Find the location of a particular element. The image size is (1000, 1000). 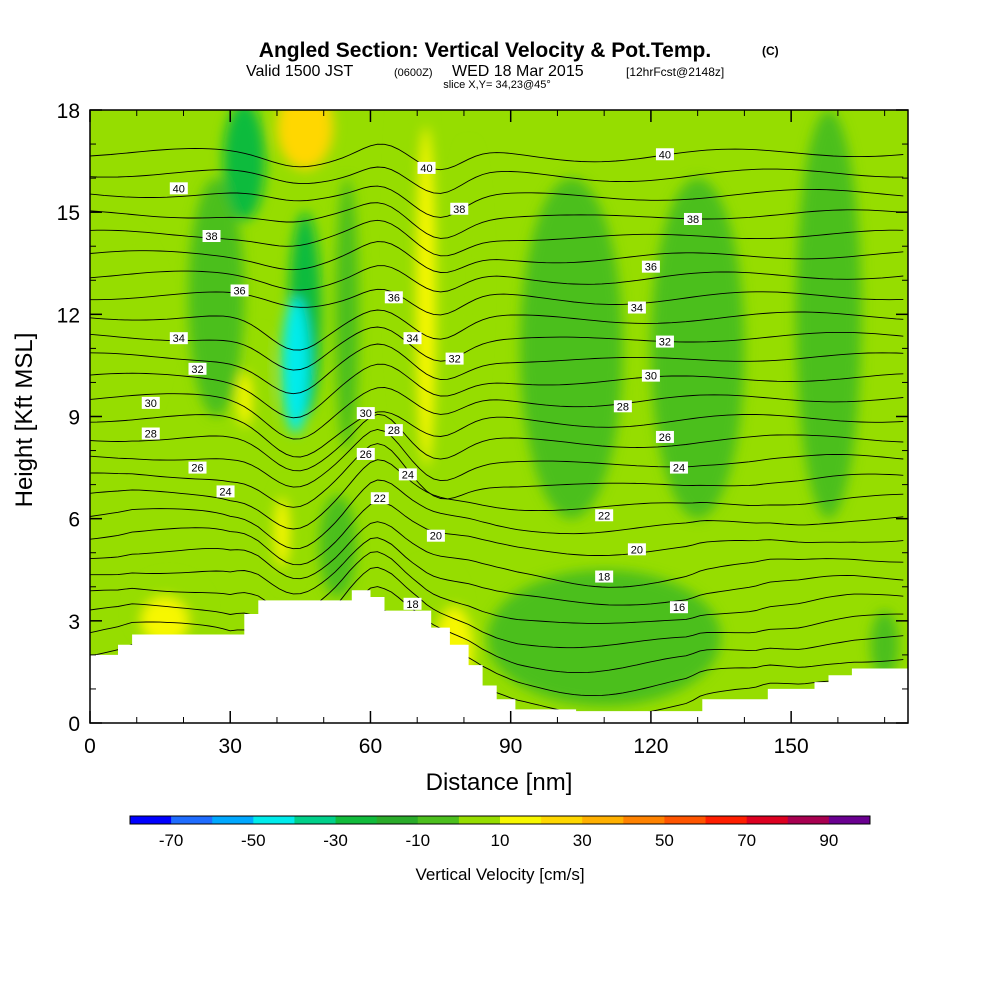

y-tick-label: 15 is located at coordinates (68, 213).